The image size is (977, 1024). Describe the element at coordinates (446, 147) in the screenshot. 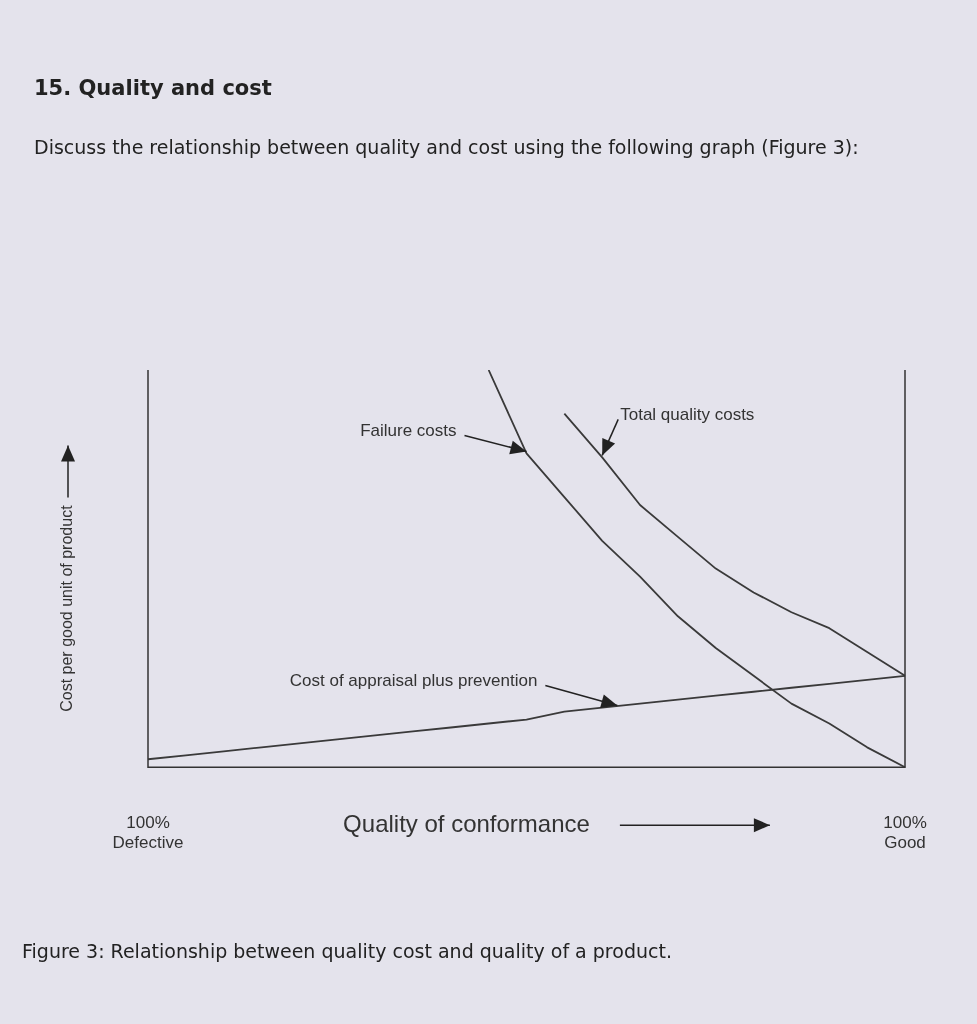

I see `chart-subtitle: Discuss the relationship between quality and cost using the following graph (Figure 3):` at that location.